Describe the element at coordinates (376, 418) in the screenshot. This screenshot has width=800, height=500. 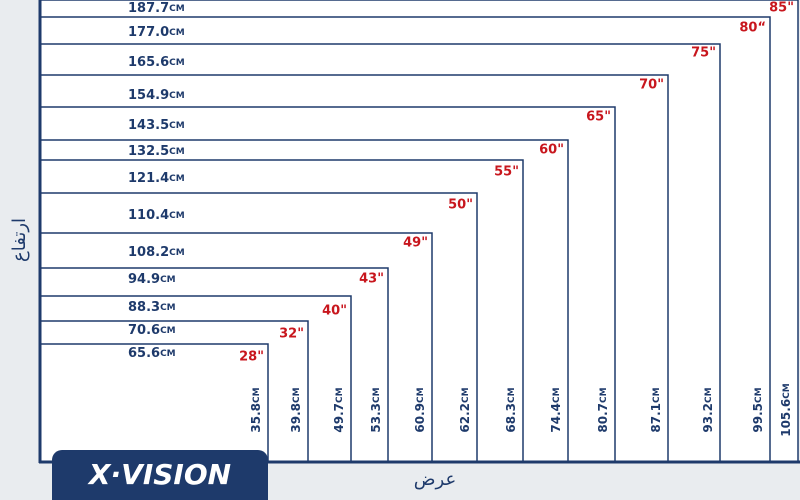
I see `width-value: 53.3` at that location.